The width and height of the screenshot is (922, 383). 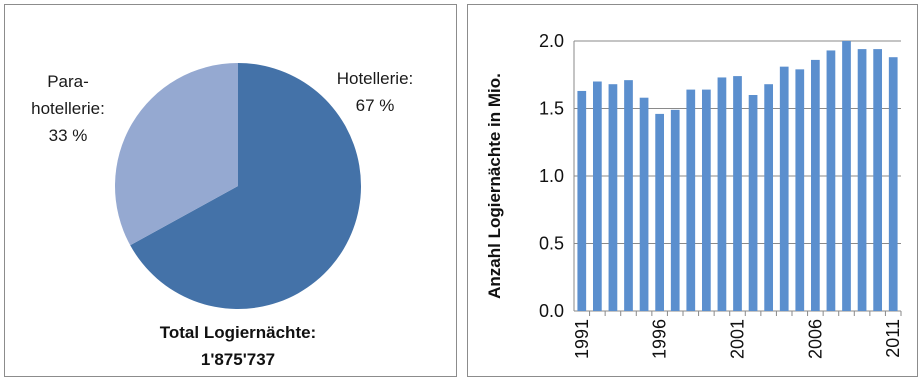 What do you see at coordinates (68, 108) in the screenshot?
I see `pie-label-parahotellerie: Para-hotellerie: 33 %` at bounding box center [68, 108].